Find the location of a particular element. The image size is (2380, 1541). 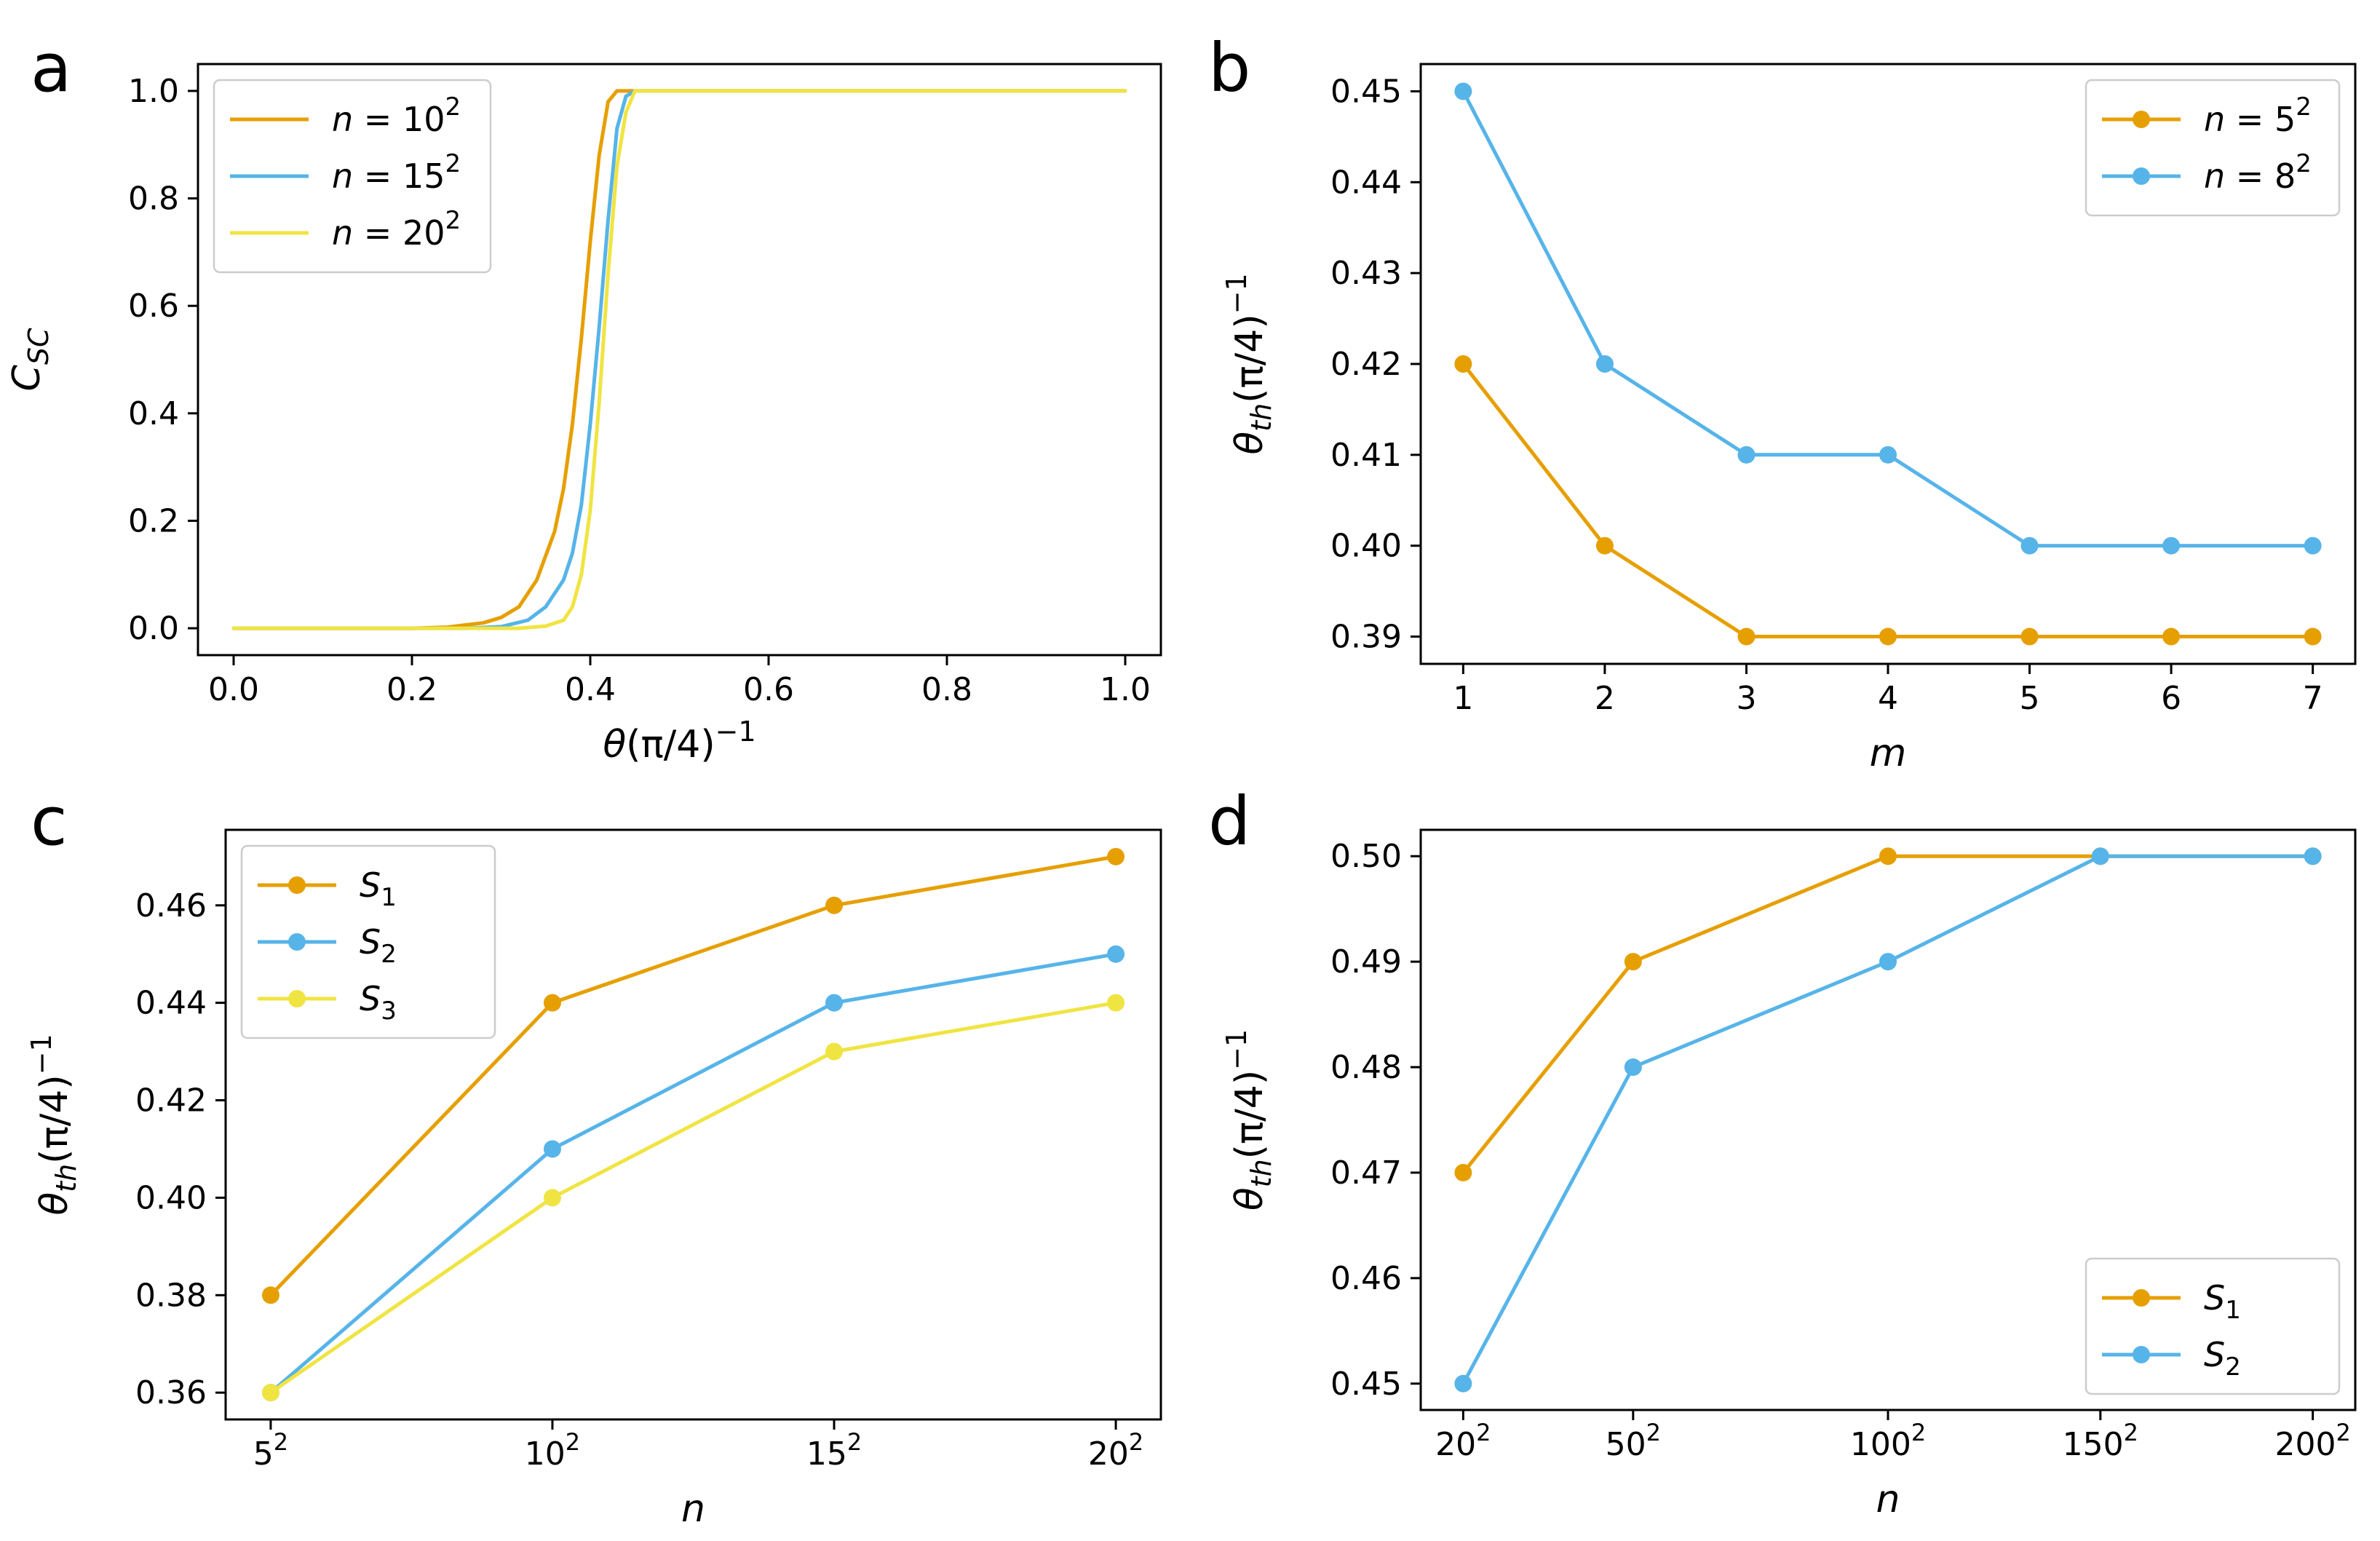

y-tick-label: 0.39 is located at coordinates (1366, 637).